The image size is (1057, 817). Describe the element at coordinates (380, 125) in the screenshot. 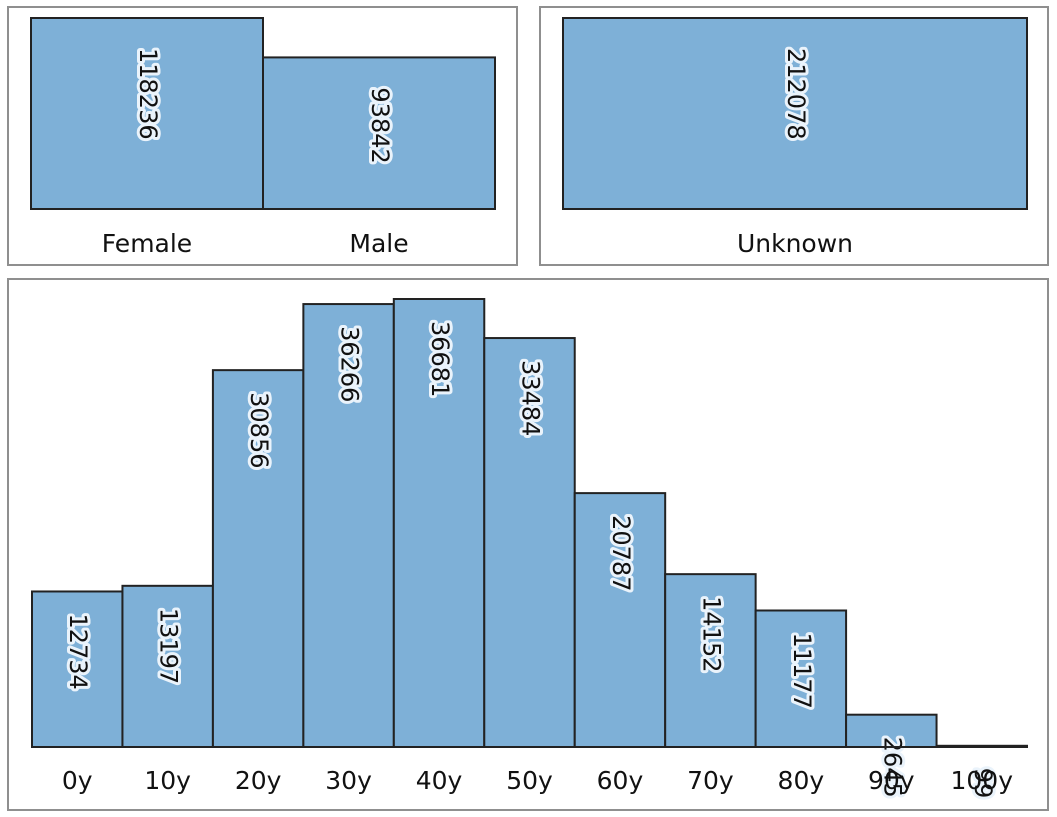

I see `value-label-Male: 93842` at that location.